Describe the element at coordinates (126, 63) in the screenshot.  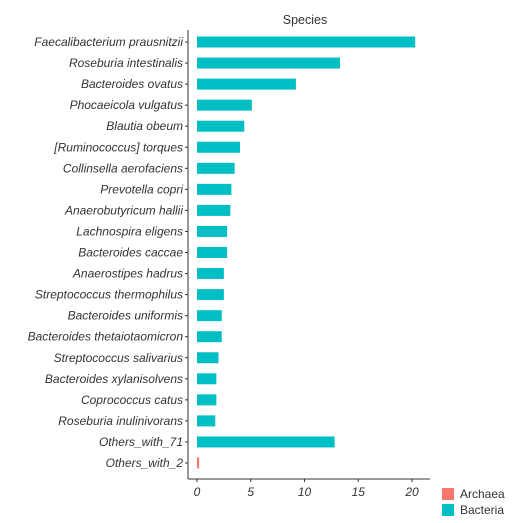
I see `category-label: Roseburia intestinalis` at that location.